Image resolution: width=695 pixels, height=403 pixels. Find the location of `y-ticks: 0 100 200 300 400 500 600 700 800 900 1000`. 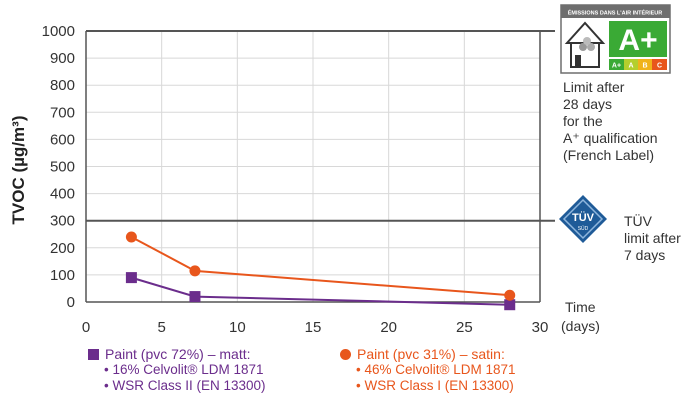

y-ticks: 0 100 200 300 400 500 600 700 800 900 1000 is located at coordinates (58, 167).